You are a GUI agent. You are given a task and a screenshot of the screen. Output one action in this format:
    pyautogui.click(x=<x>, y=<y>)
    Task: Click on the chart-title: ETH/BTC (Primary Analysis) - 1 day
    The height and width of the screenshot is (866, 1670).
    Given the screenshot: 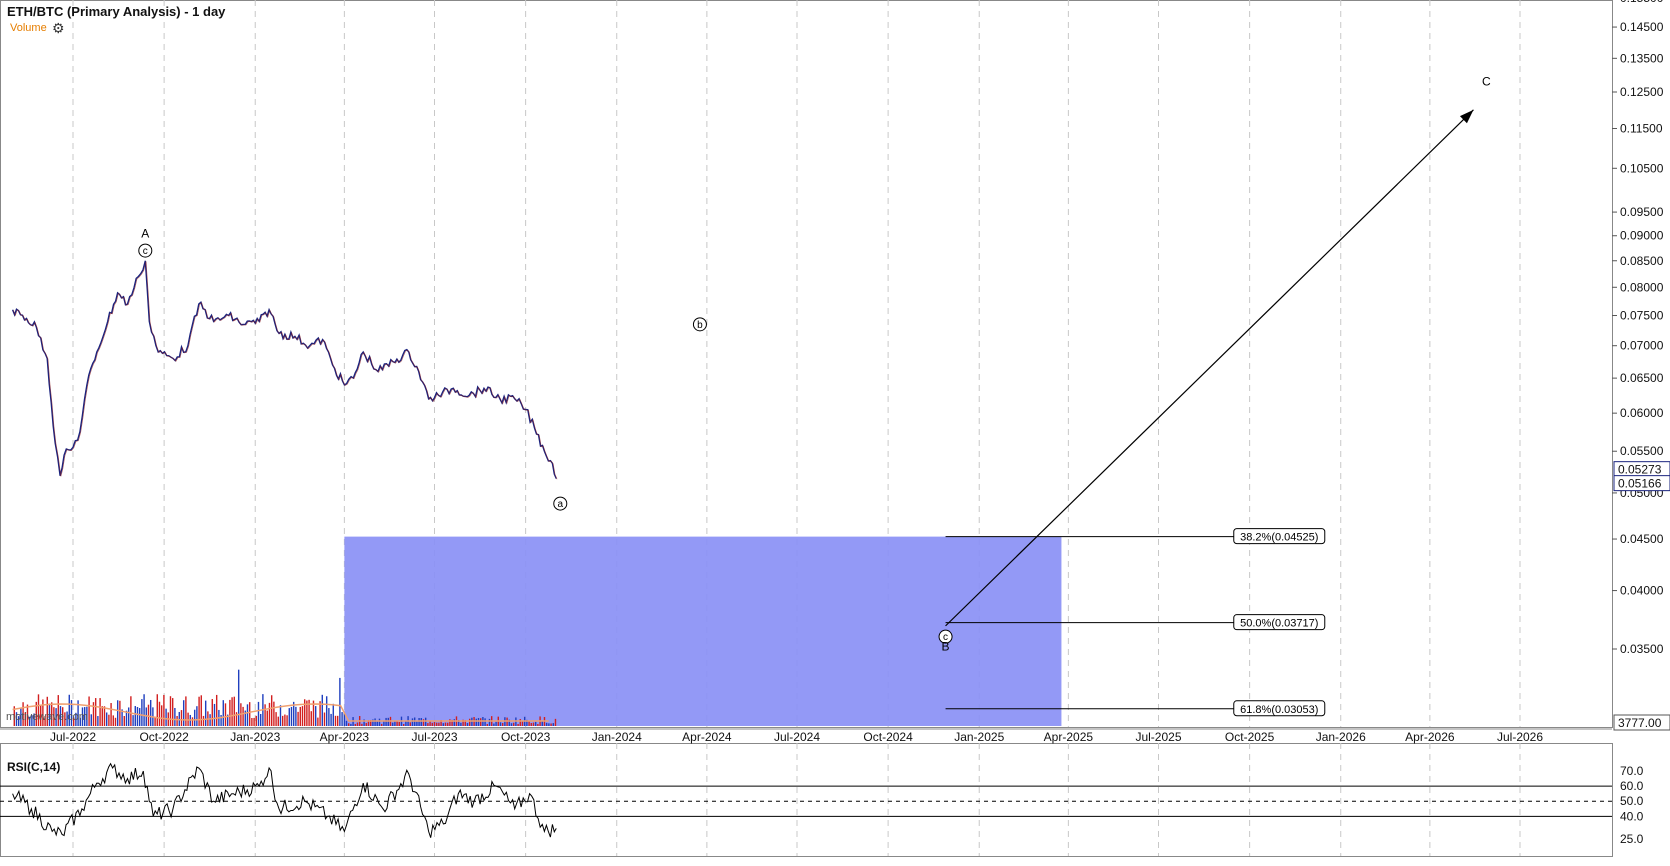 What is the action you would take?
    pyautogui.click(x=116, y=11)
    